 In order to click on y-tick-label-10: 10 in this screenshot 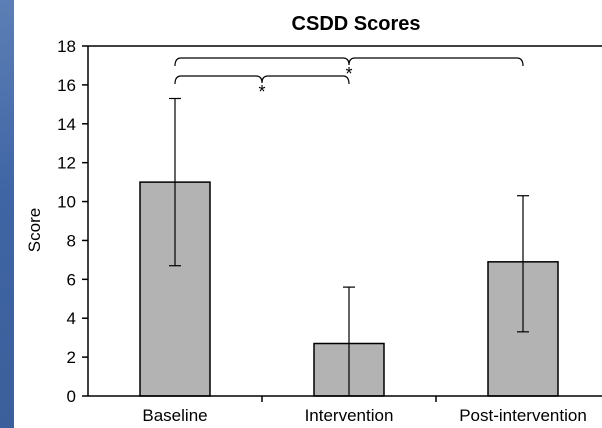, I will do `click(66, 202)`.